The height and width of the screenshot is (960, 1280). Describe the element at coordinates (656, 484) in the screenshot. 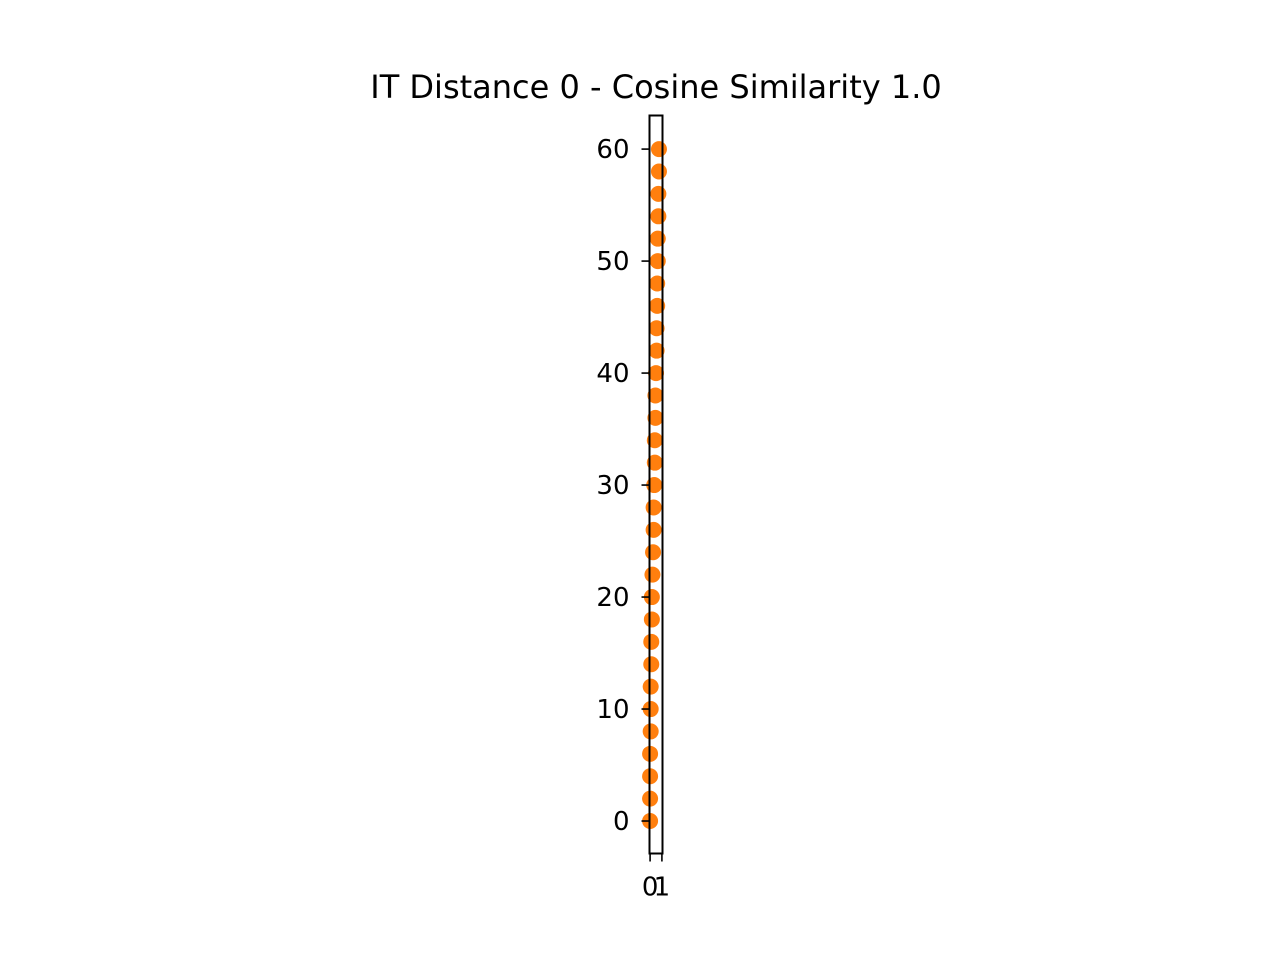

I see `axes-frame` at that location.